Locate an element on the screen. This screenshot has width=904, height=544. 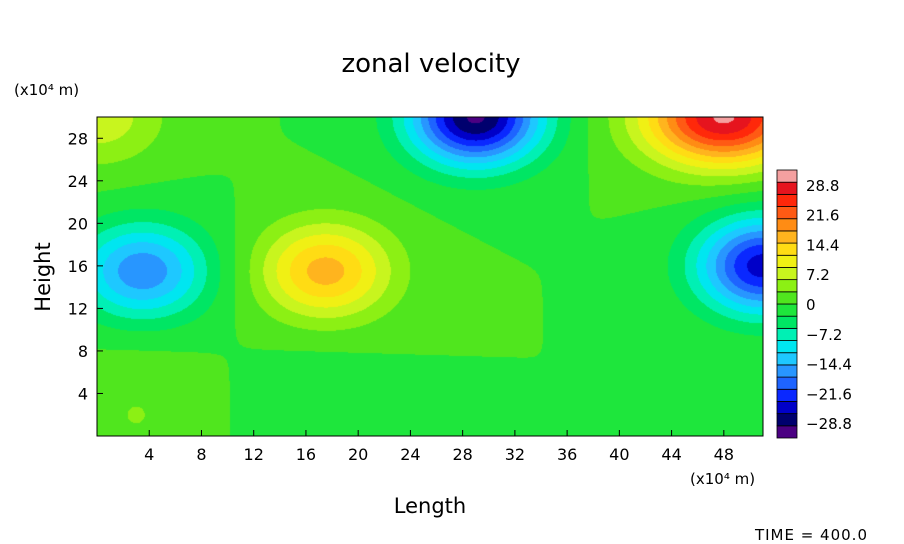
y-tick-label: 8 is located at coordinates (83, 351).